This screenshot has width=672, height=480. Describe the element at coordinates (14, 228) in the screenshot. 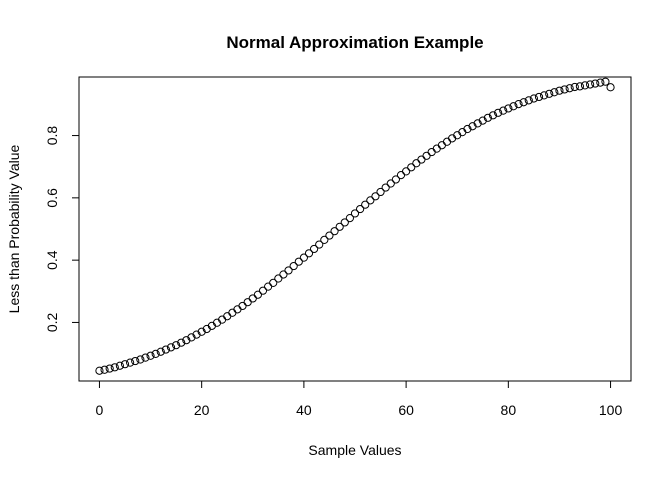

I see `y-axis-label: Less than Probability Value` at that location.